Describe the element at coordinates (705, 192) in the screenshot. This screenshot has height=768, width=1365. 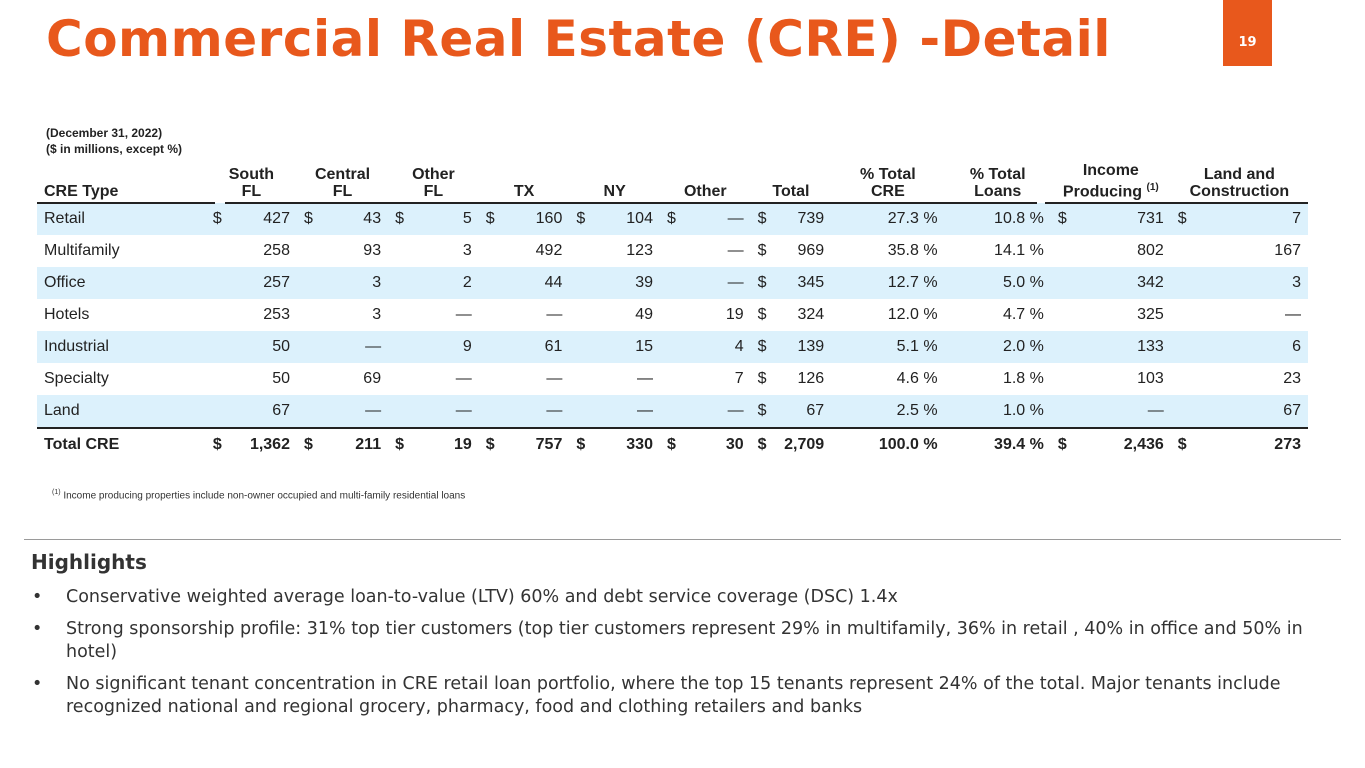
I see `header-other: Other` at that location.